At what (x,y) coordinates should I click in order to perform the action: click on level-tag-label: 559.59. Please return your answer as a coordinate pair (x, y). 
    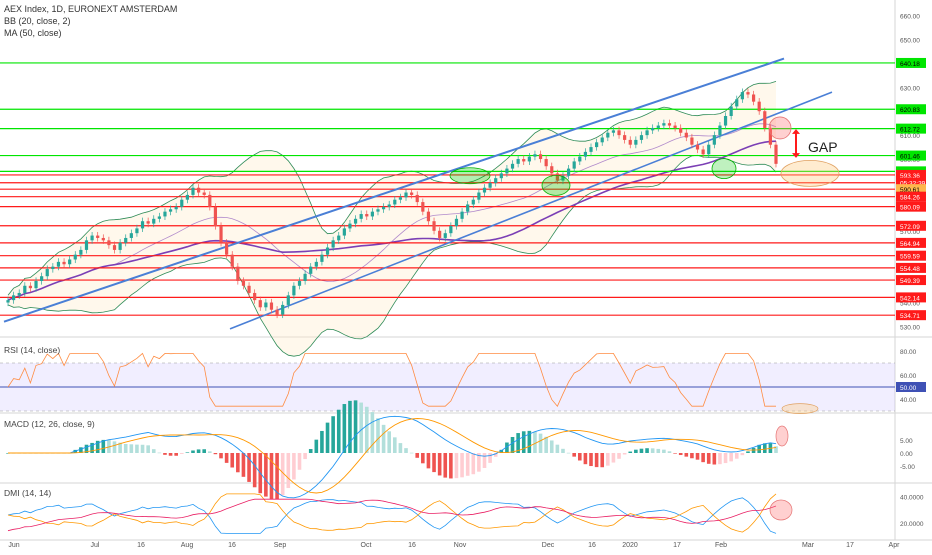
    Looking at the image, I should click on (910, 257).